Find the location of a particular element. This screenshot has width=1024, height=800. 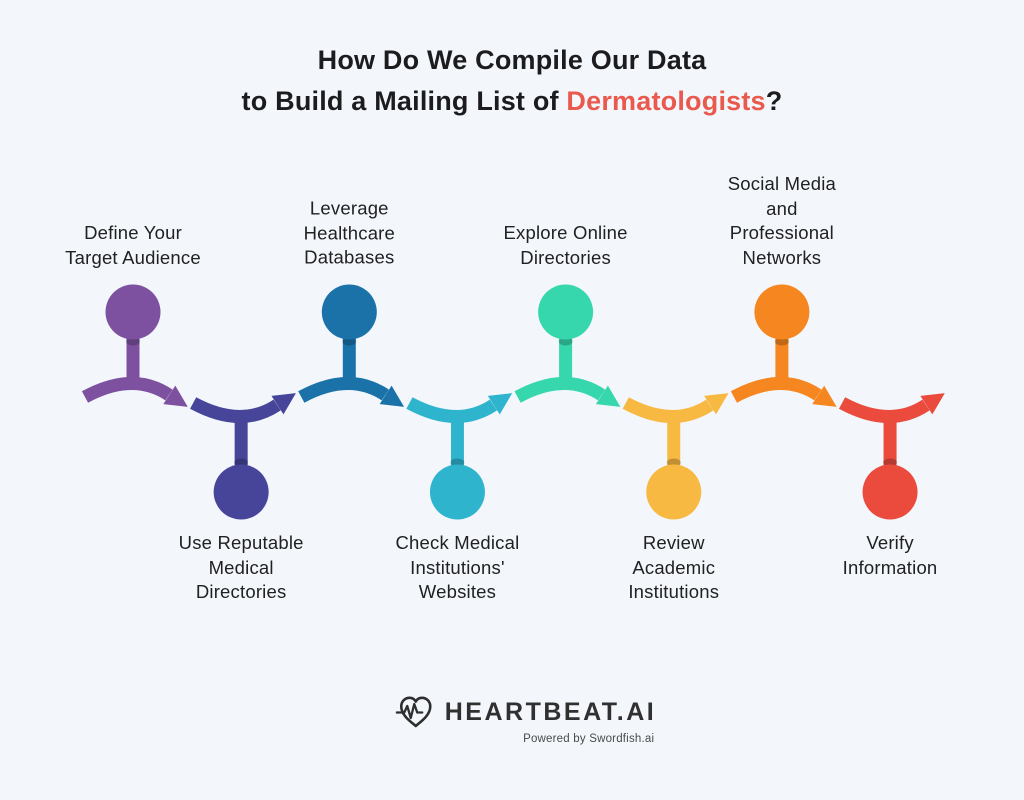

title-line2-suffix: ? is located at coordinates (774, 101).